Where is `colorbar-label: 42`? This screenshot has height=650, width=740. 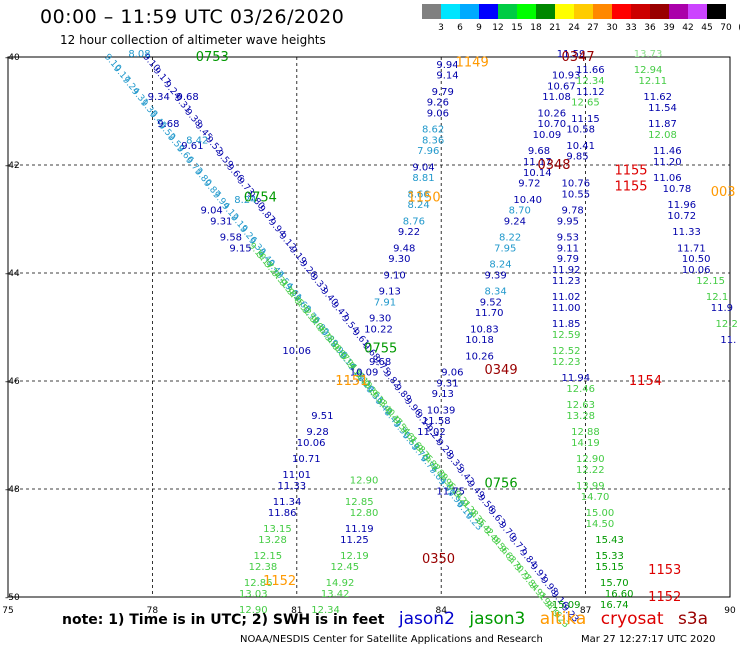 colorbar-label: 42 is located at coordinates (687, 28).